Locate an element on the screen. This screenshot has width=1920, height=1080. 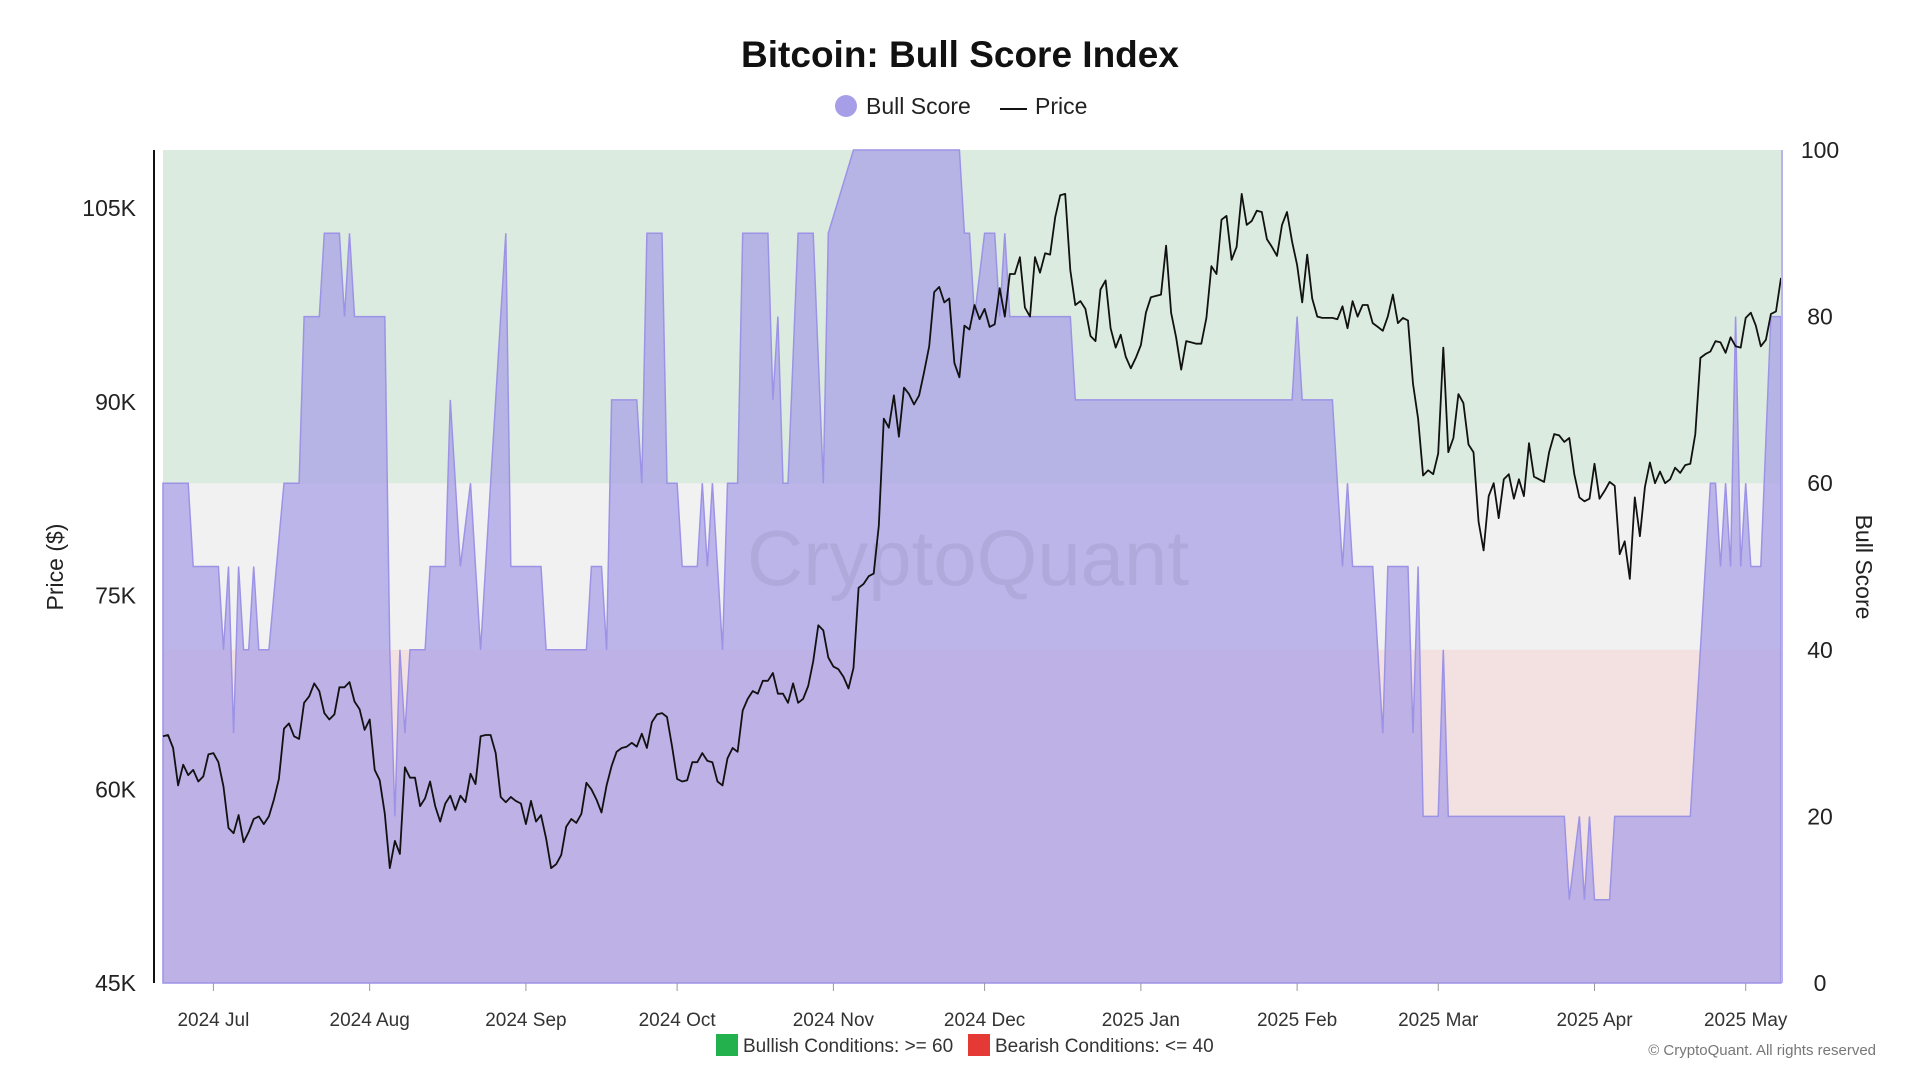
right-tick-label: 80 is located at coordinates (1820, 317).